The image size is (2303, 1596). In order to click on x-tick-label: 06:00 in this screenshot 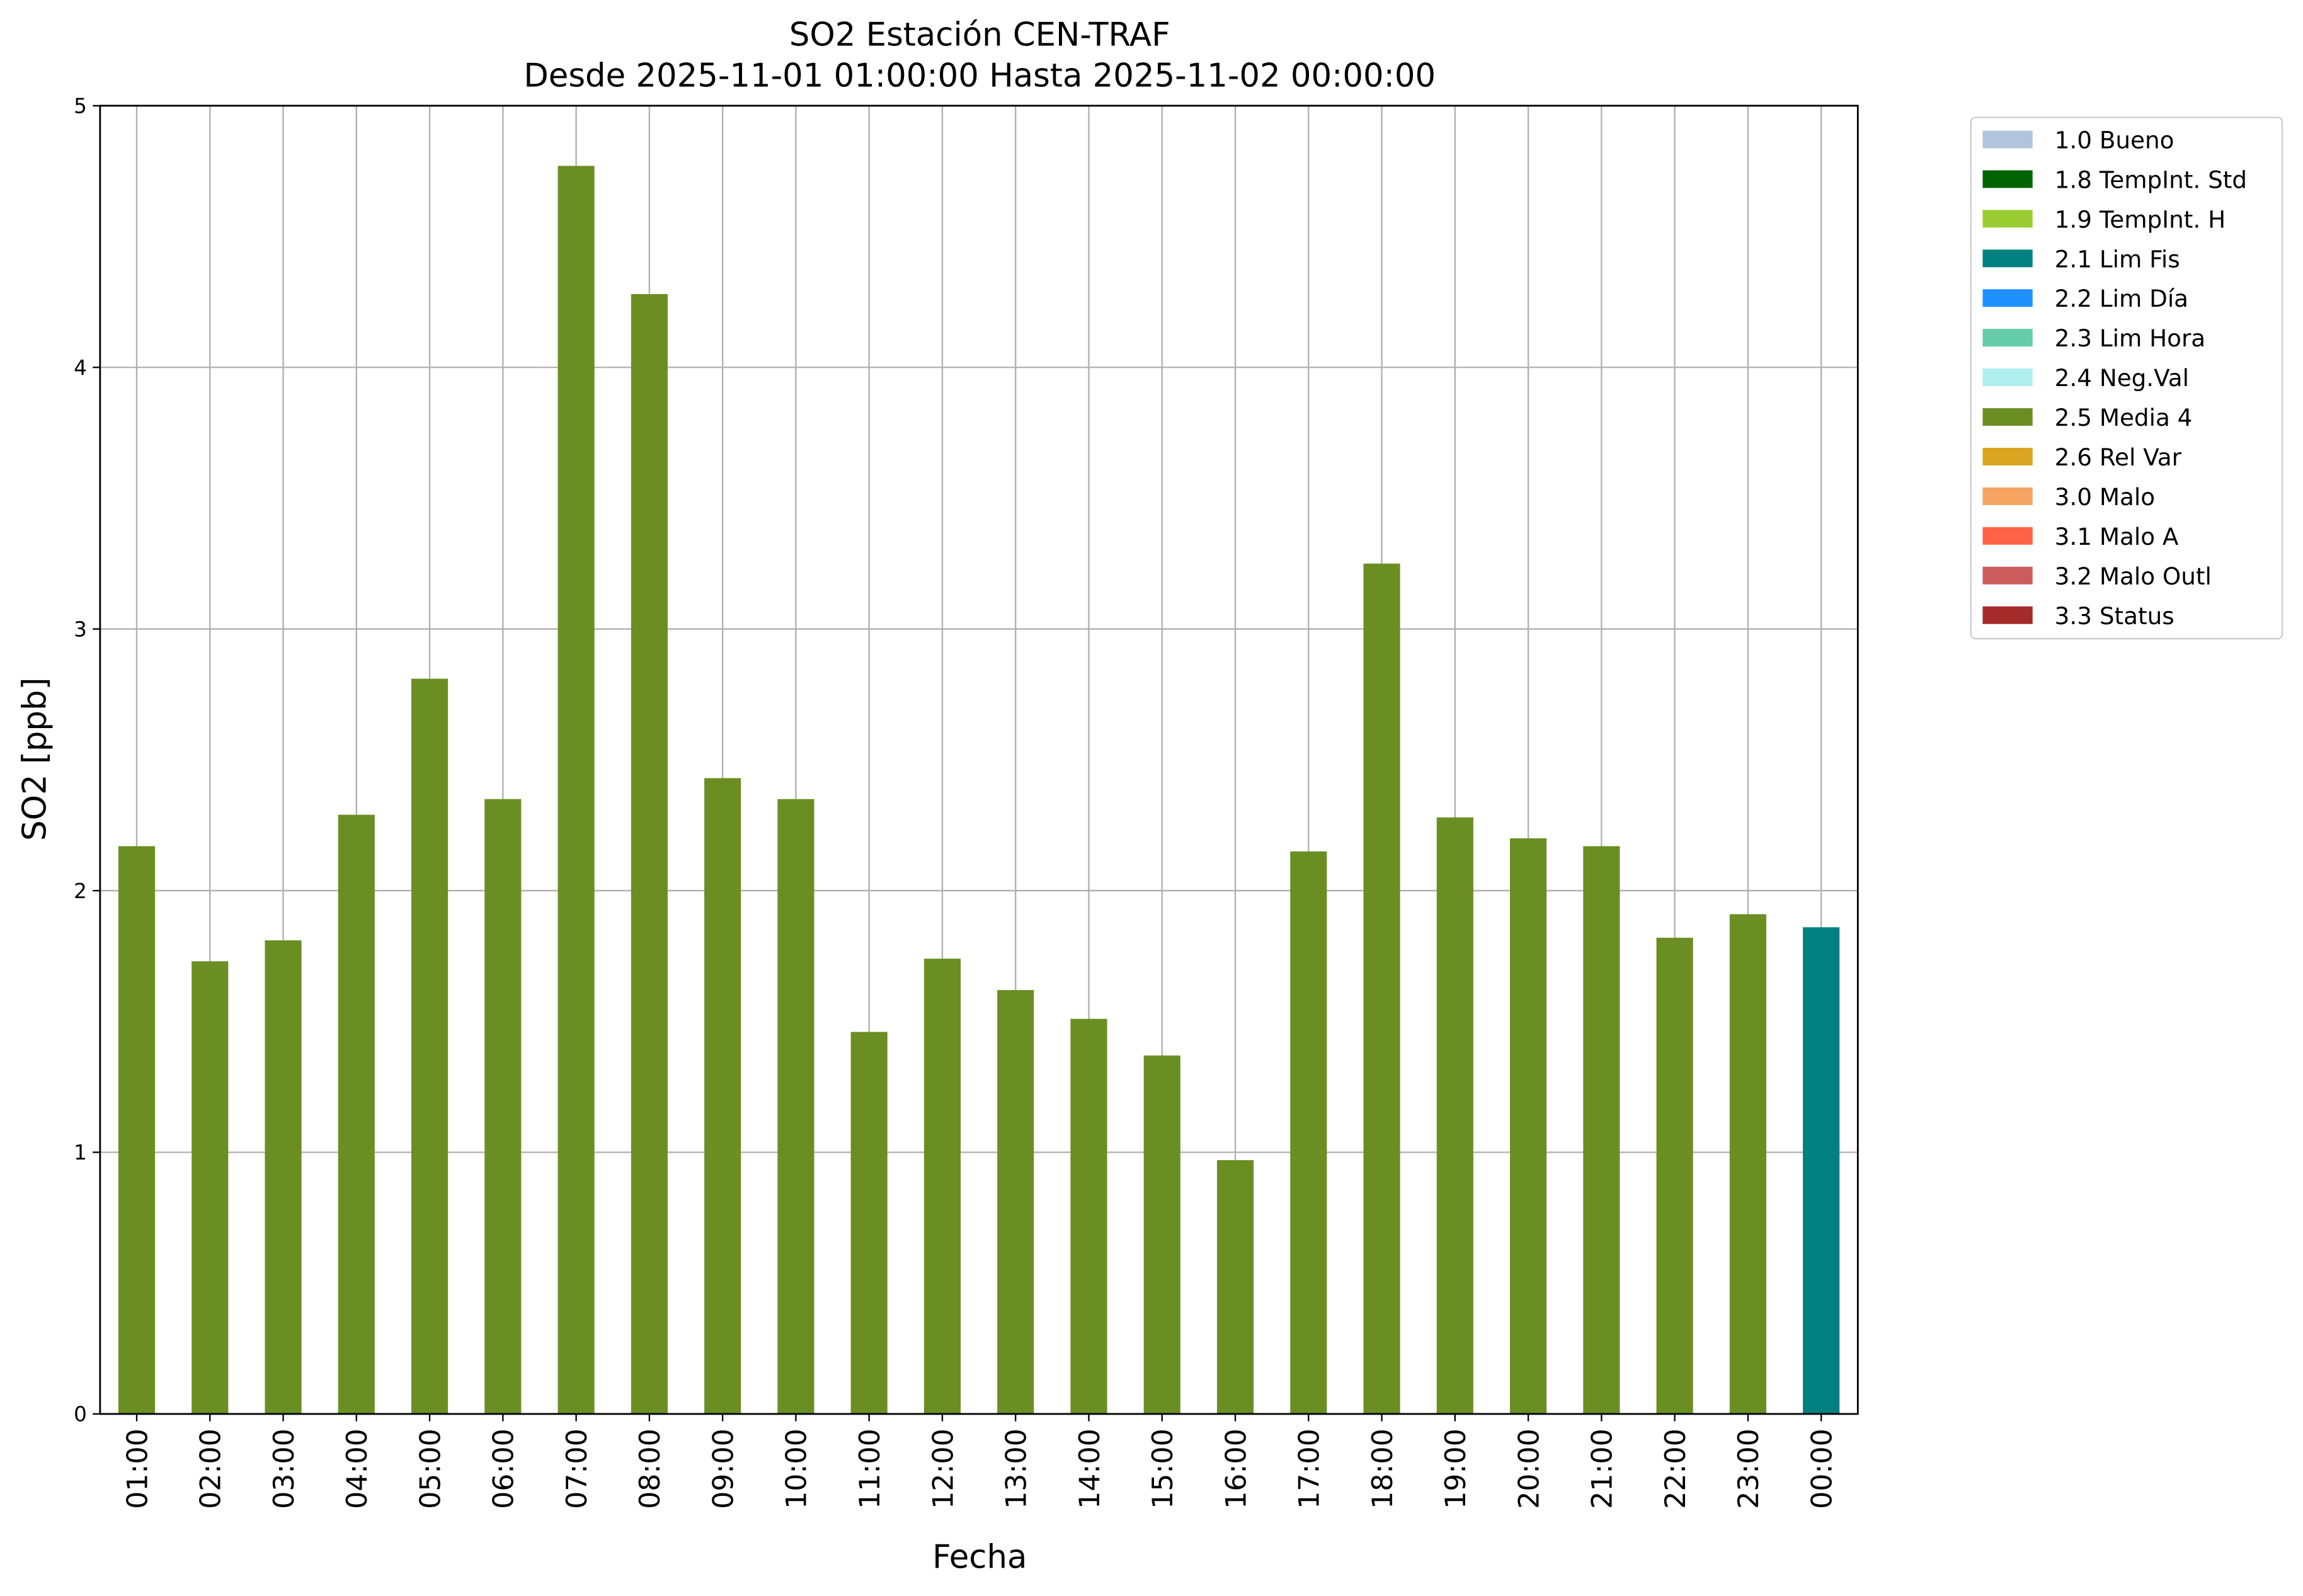, I will do `click(504, 1468)`.